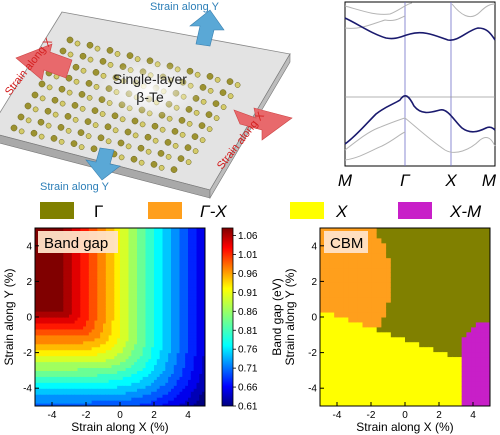 This screenshot has width=500, height=435. I want to click on y-tick-label: 4, so click(29, 246).